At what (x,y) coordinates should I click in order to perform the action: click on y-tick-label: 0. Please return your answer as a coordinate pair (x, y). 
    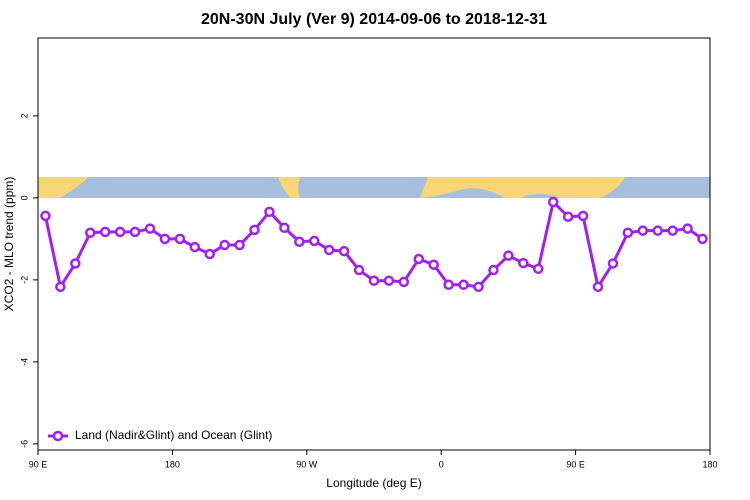
    Looking at the image, I should click on (24, 197).